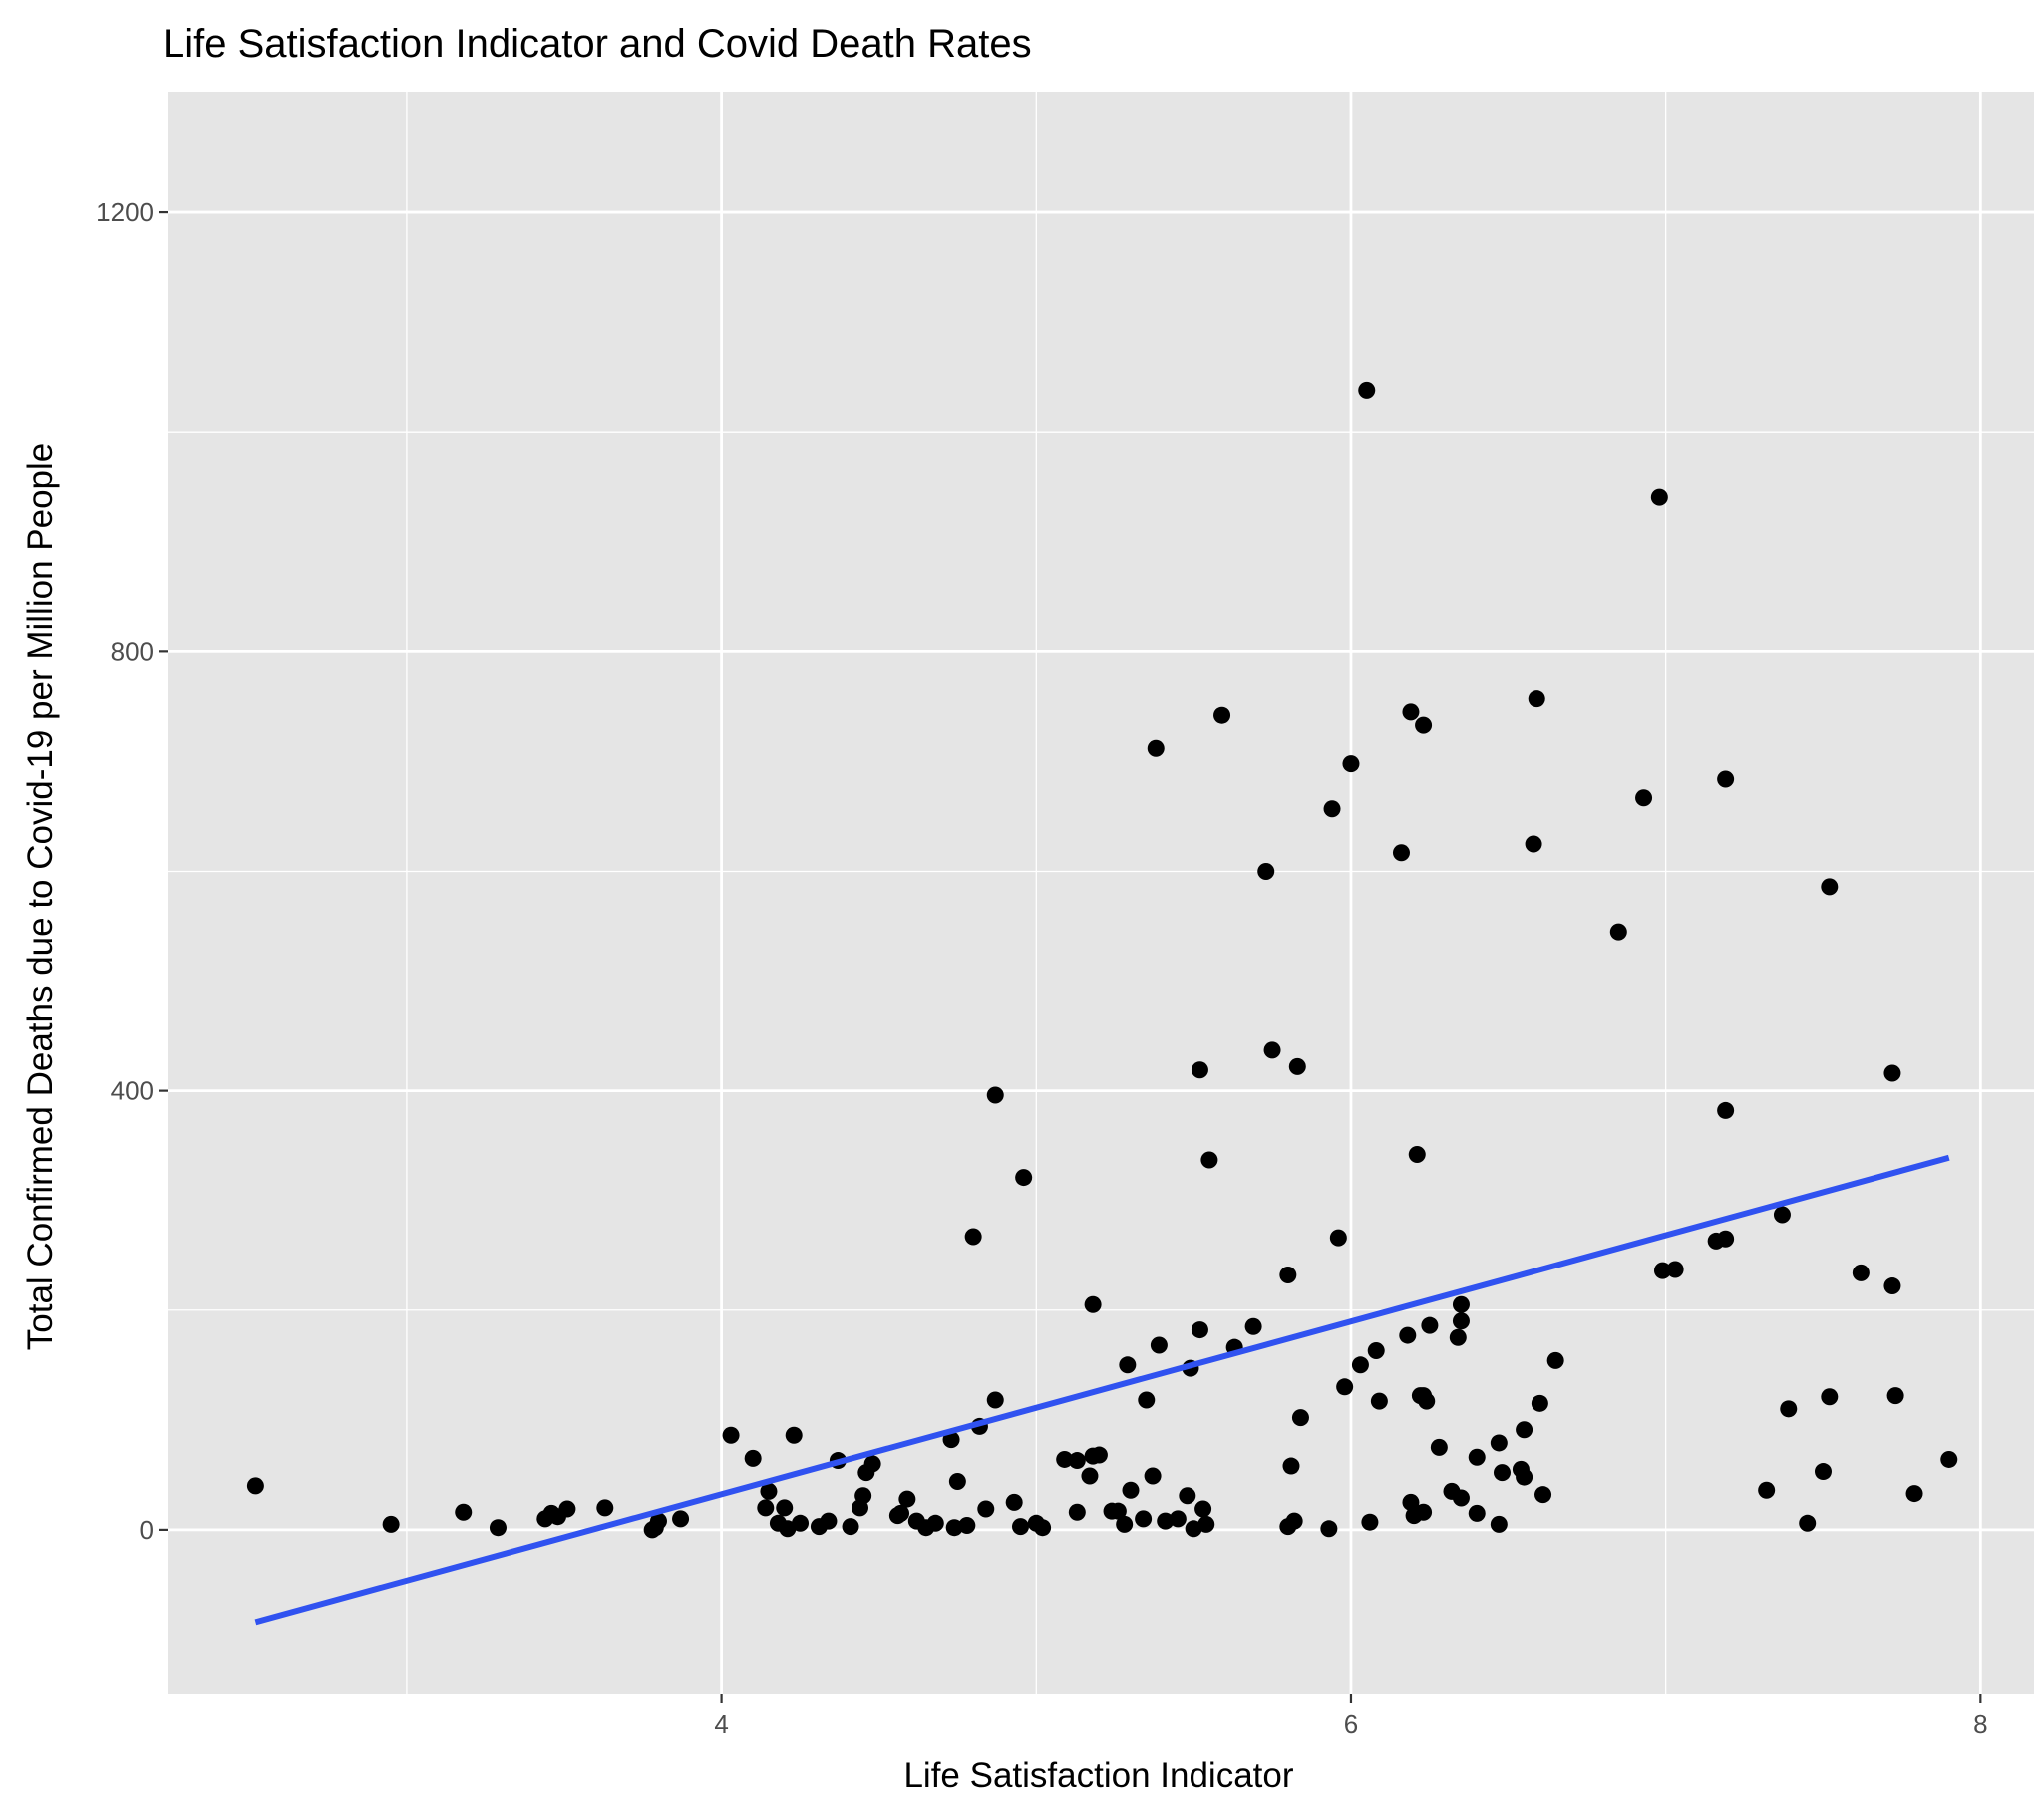 This screenshot has width=2044, height=1811. I want to click on y-tick-label: 1200, so click(125, 212).